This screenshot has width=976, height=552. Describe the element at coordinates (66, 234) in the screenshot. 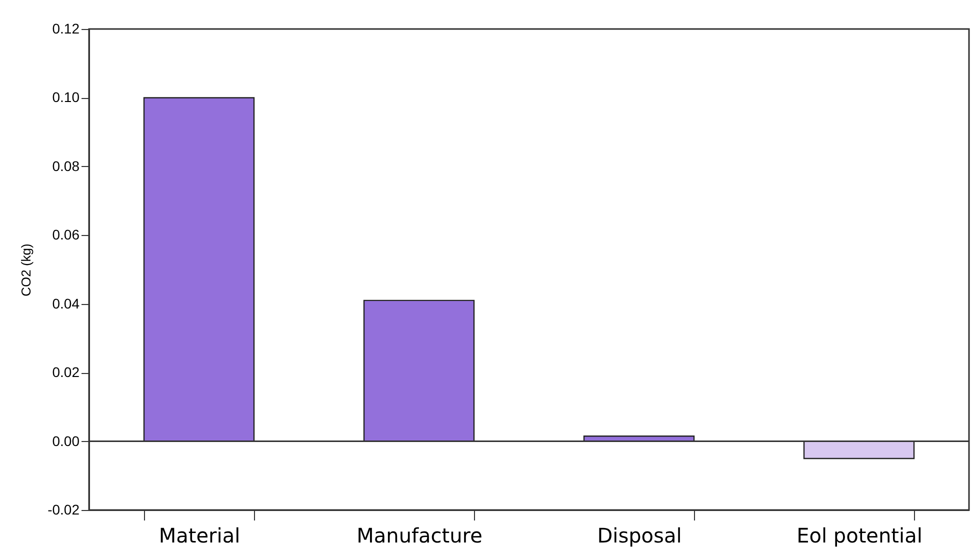

I see `y-tick-label: 0.06` at that location.